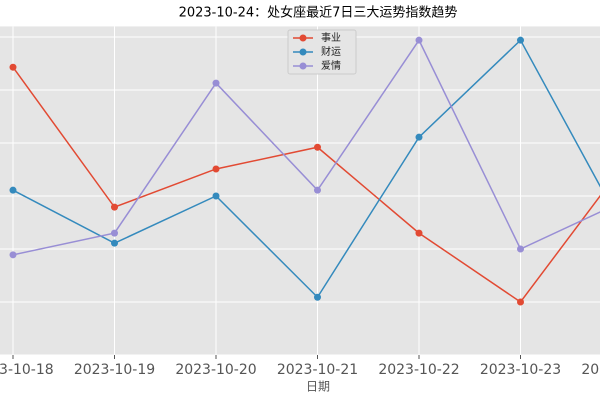 Image resolution: width=600 pixels, height=400 pixels. What do you see at coordinates (520, 370) in the screenshot?
I see `x-tick-label: 2023-10-23` at bounding box center [520, 370].